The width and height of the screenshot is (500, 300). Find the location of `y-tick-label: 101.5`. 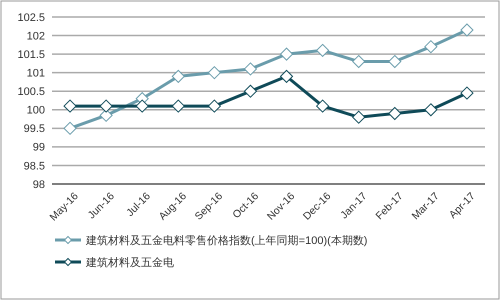

y-tick-label: 101.5 is located at coordinates (31, 54).